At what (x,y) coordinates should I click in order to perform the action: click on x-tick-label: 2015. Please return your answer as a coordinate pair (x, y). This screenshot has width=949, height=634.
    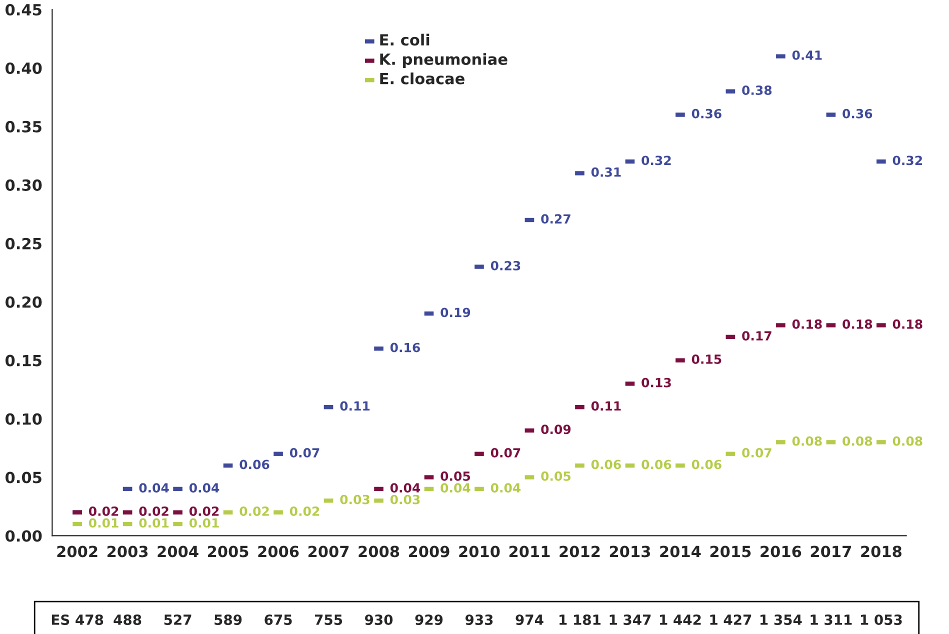
    Looking at the image, I should click on (730, 552).